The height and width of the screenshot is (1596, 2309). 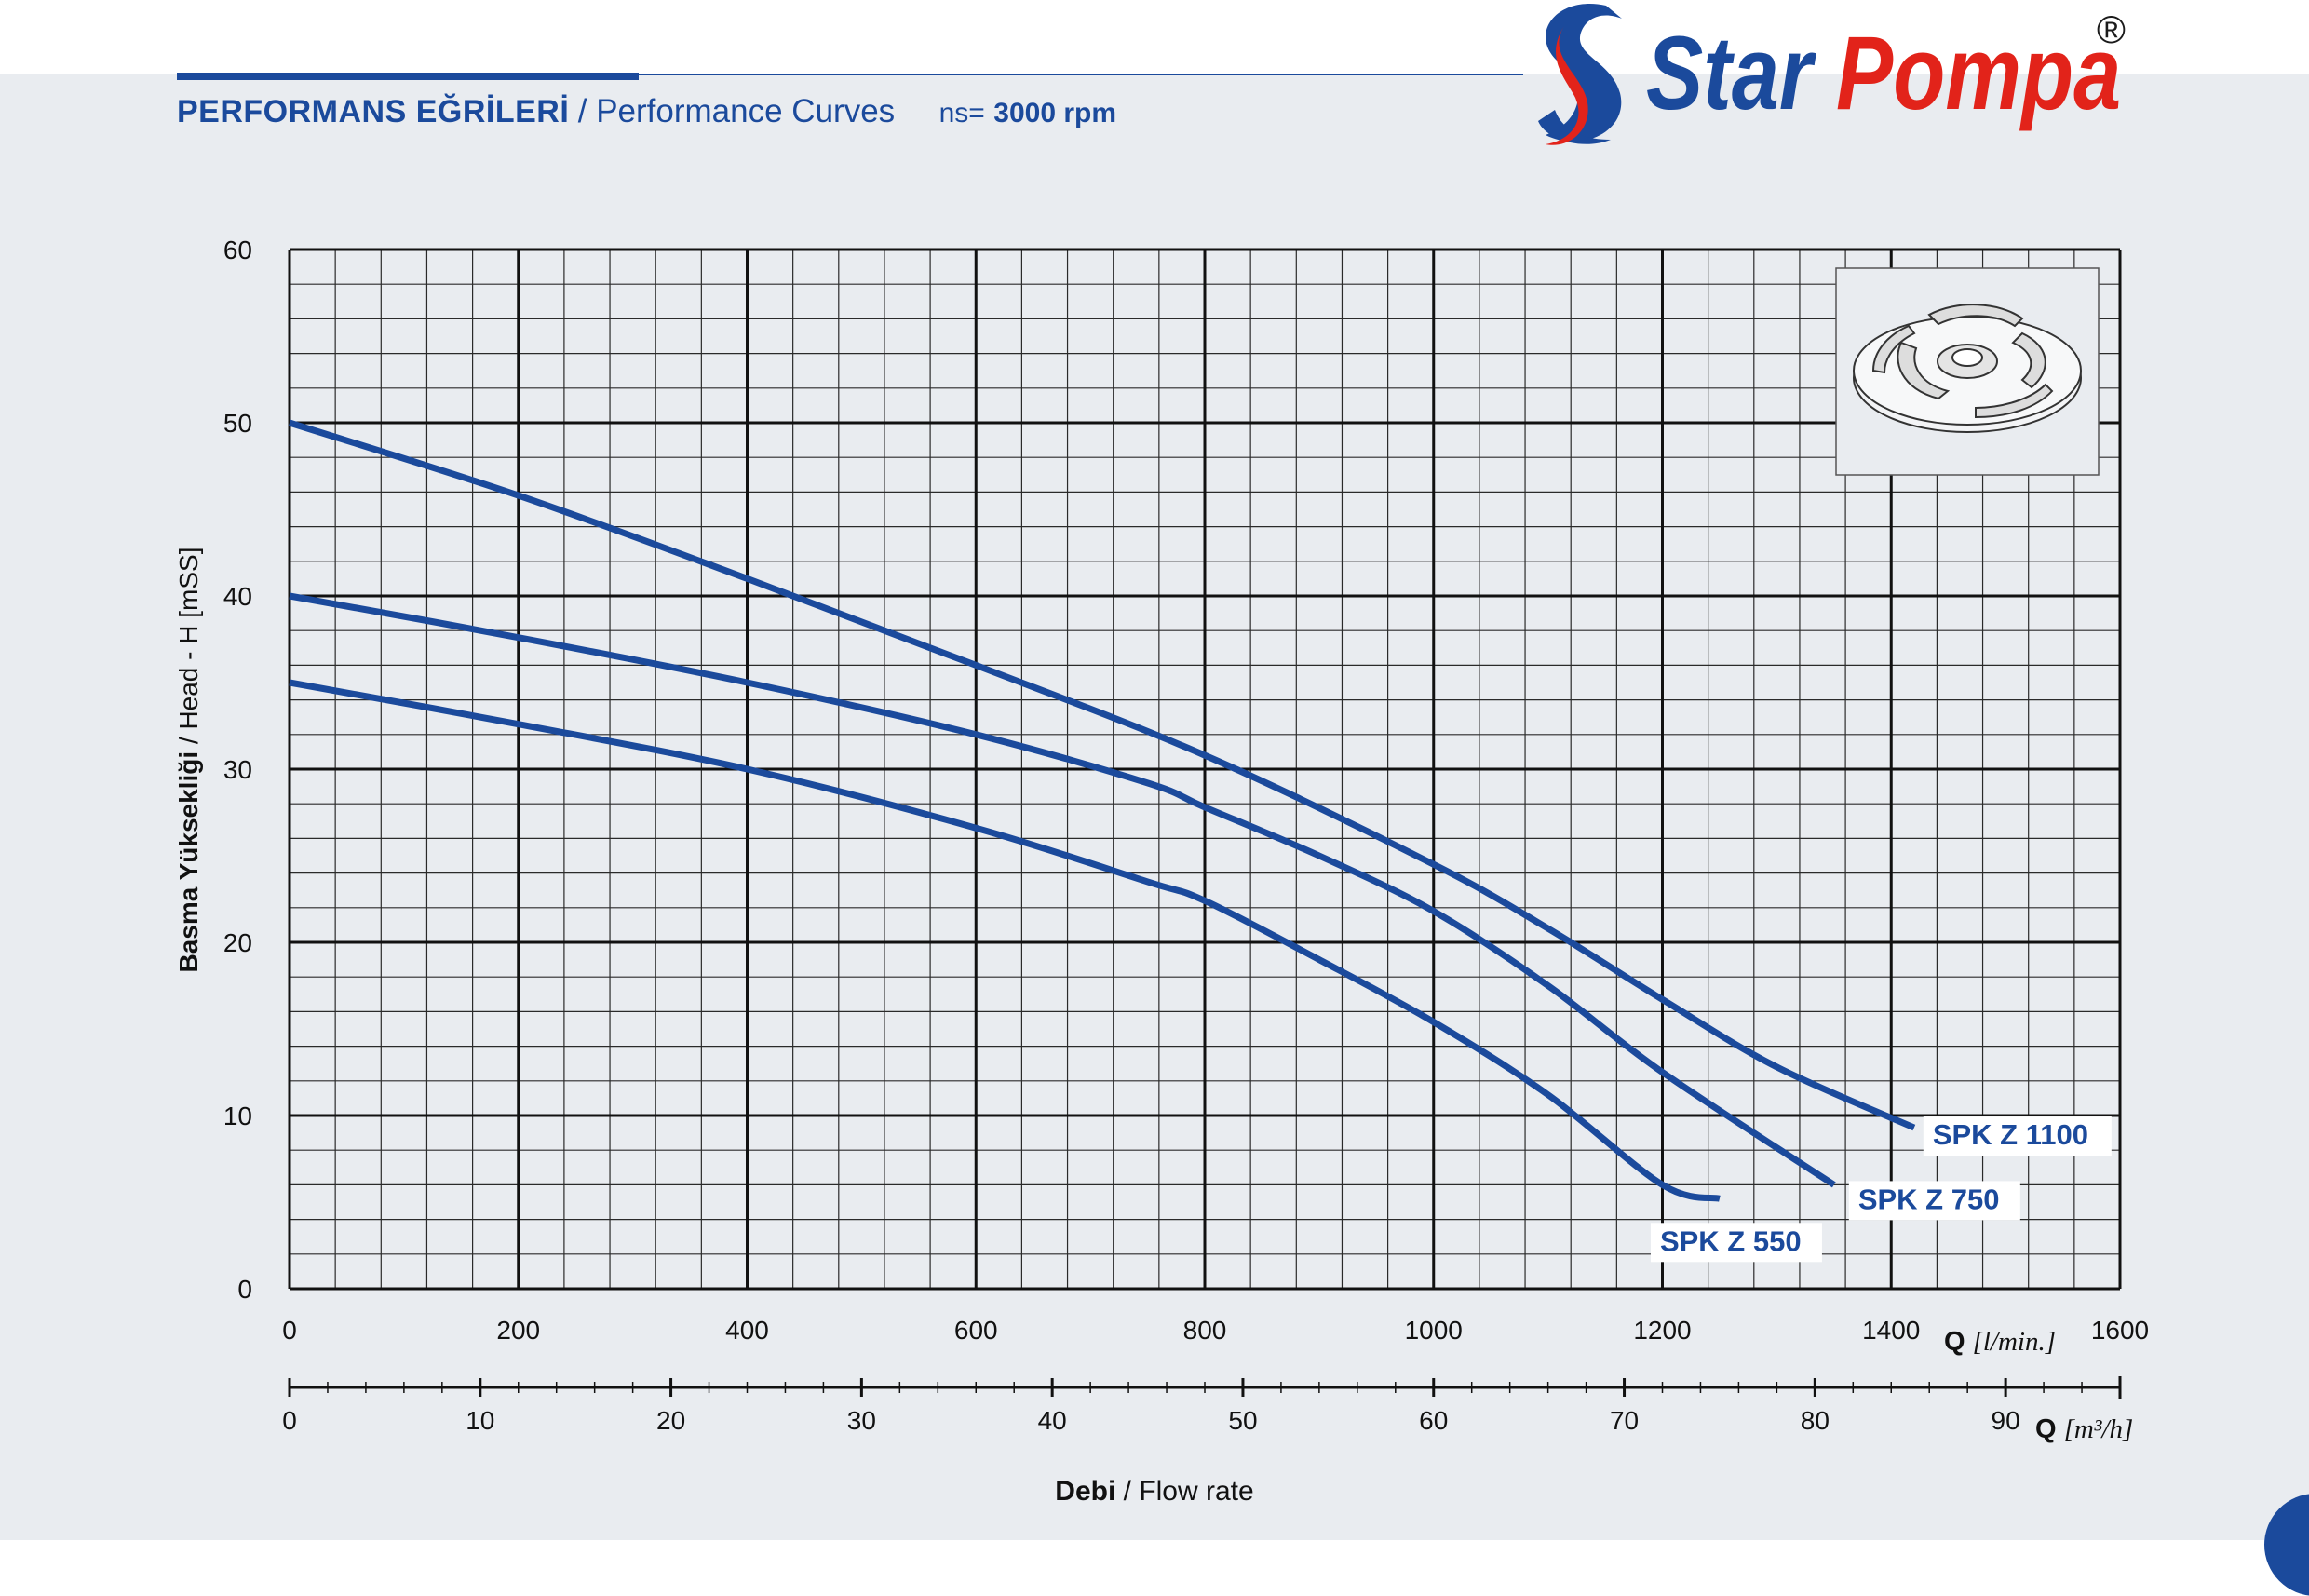 What do you see at coordinates (2046, 1429) in the screenshot?
I see `x2-unit-symbol: Q` at bounding box center [2046, 1429].